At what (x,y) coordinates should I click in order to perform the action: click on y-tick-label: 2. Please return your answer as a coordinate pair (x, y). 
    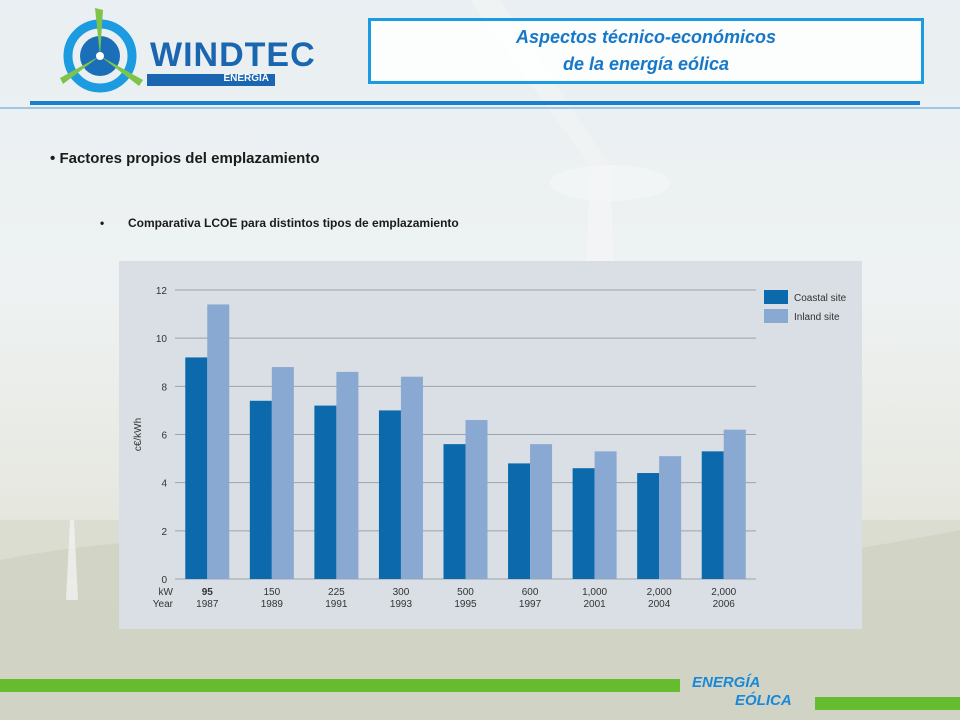
    Looking at the image, I should click on (164, 532).